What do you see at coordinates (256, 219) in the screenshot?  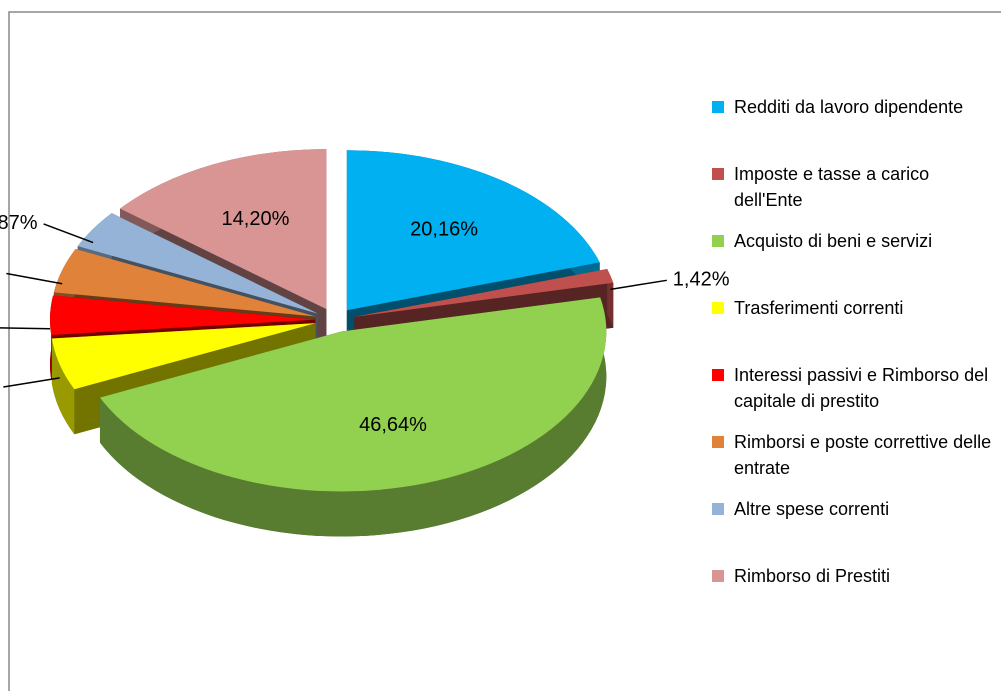 I see `data-label: 14,20%` at bounding box center [256, 219].